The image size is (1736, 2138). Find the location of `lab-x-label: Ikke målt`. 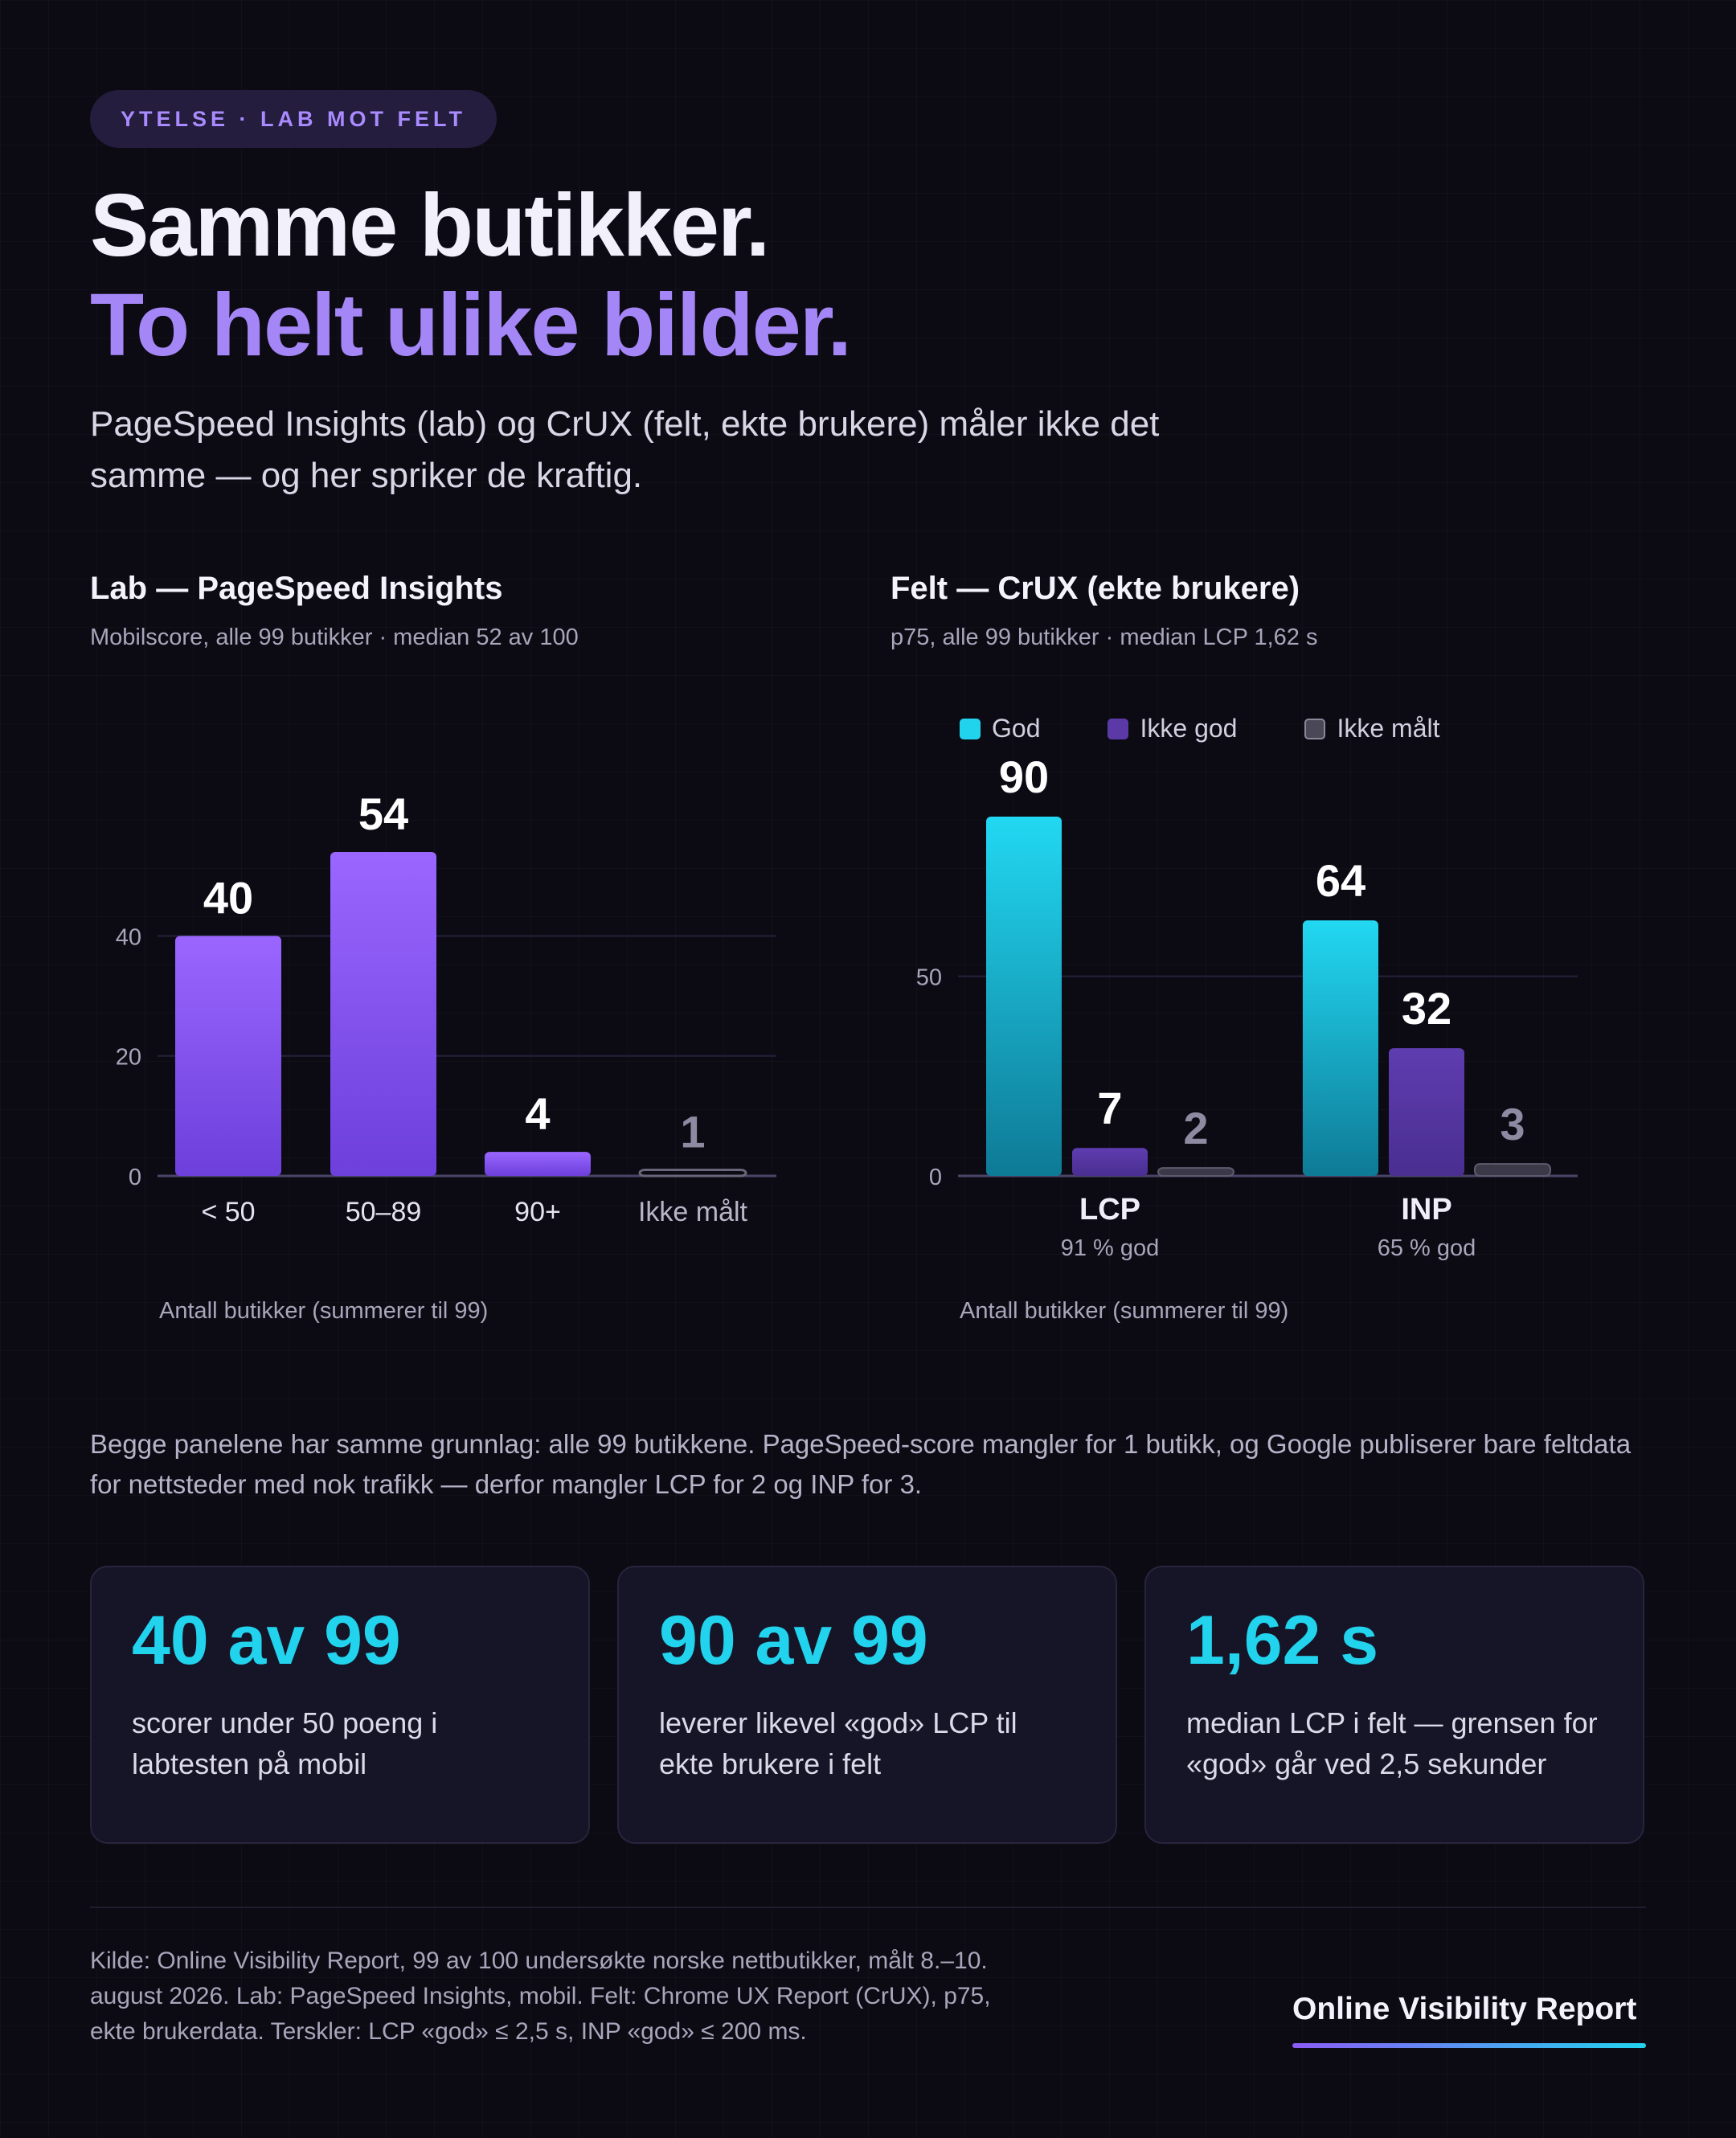

lab-x-label: Ikke målt is located at coordinates (693, 1212).